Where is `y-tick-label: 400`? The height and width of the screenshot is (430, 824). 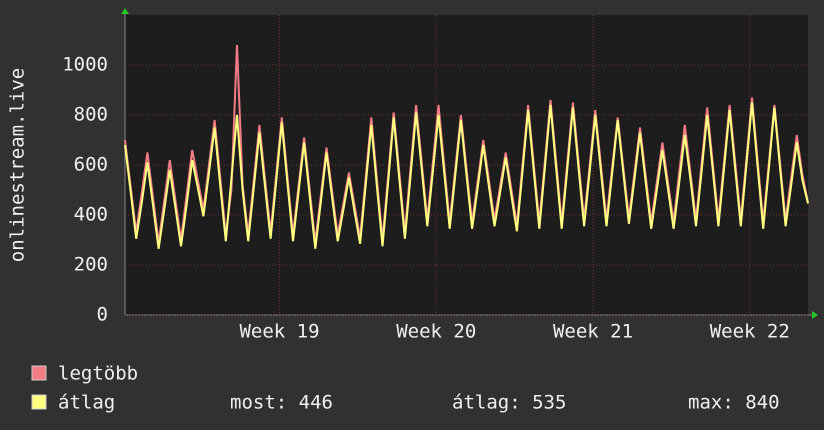 y-tick-label: 400 is located at coordinates (91, 215).